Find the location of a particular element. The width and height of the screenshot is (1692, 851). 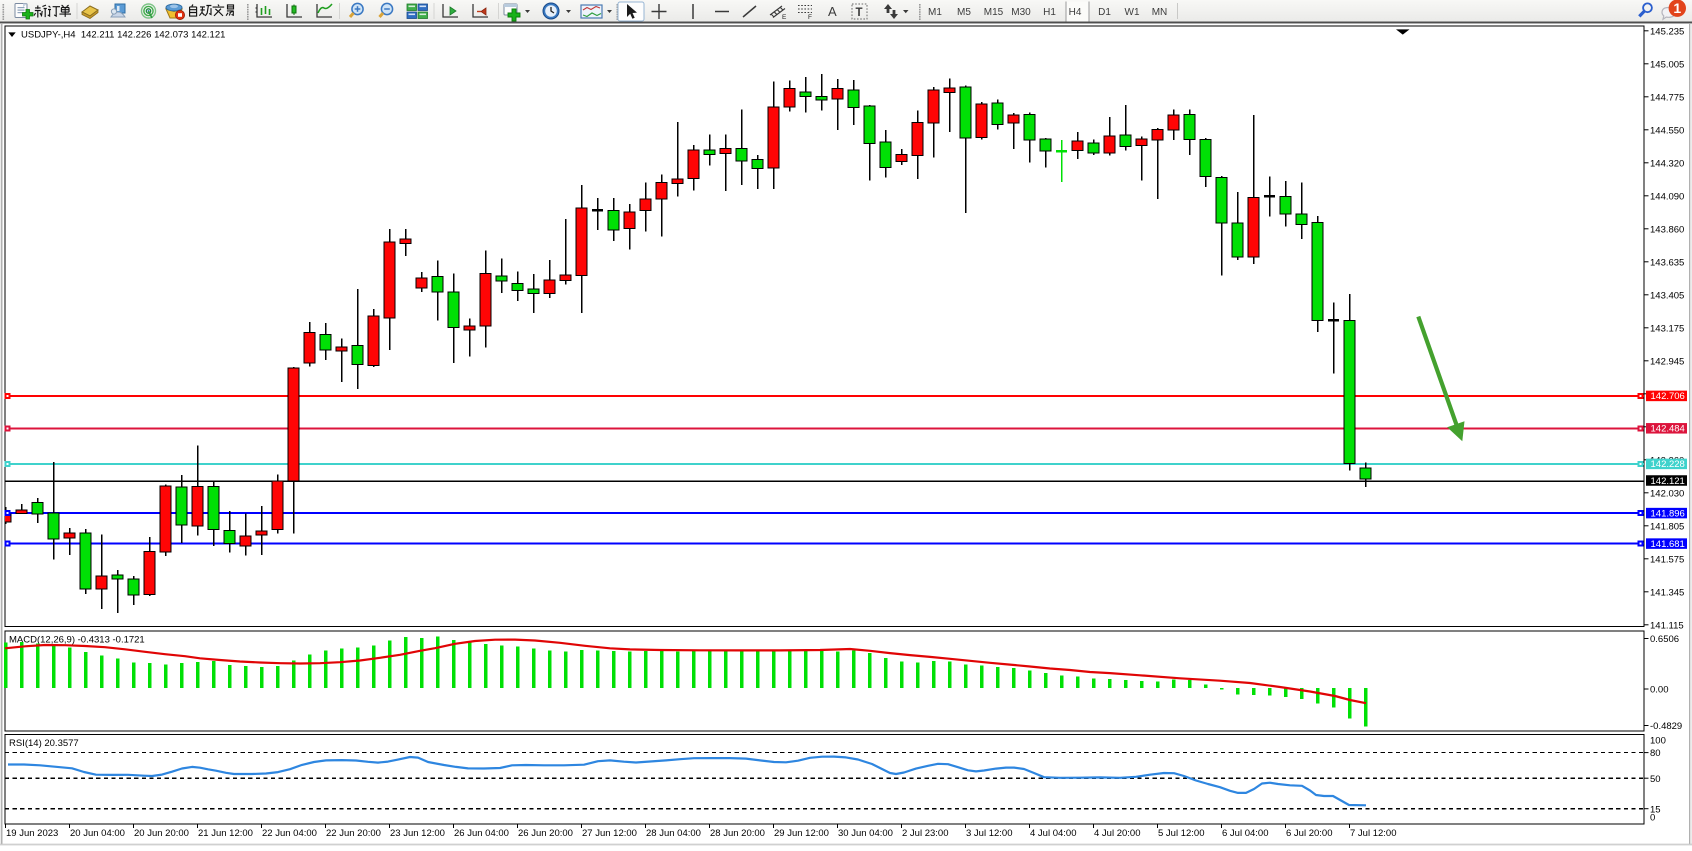

svg-text: A is located at coordinates (832, 11).